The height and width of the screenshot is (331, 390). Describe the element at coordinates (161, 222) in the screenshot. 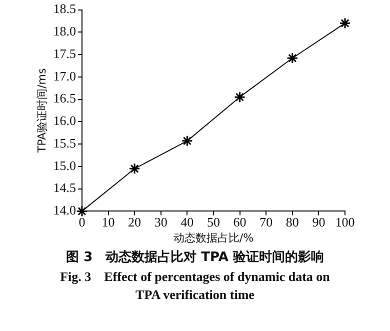

I see `x-tick-label: 30` at that location.